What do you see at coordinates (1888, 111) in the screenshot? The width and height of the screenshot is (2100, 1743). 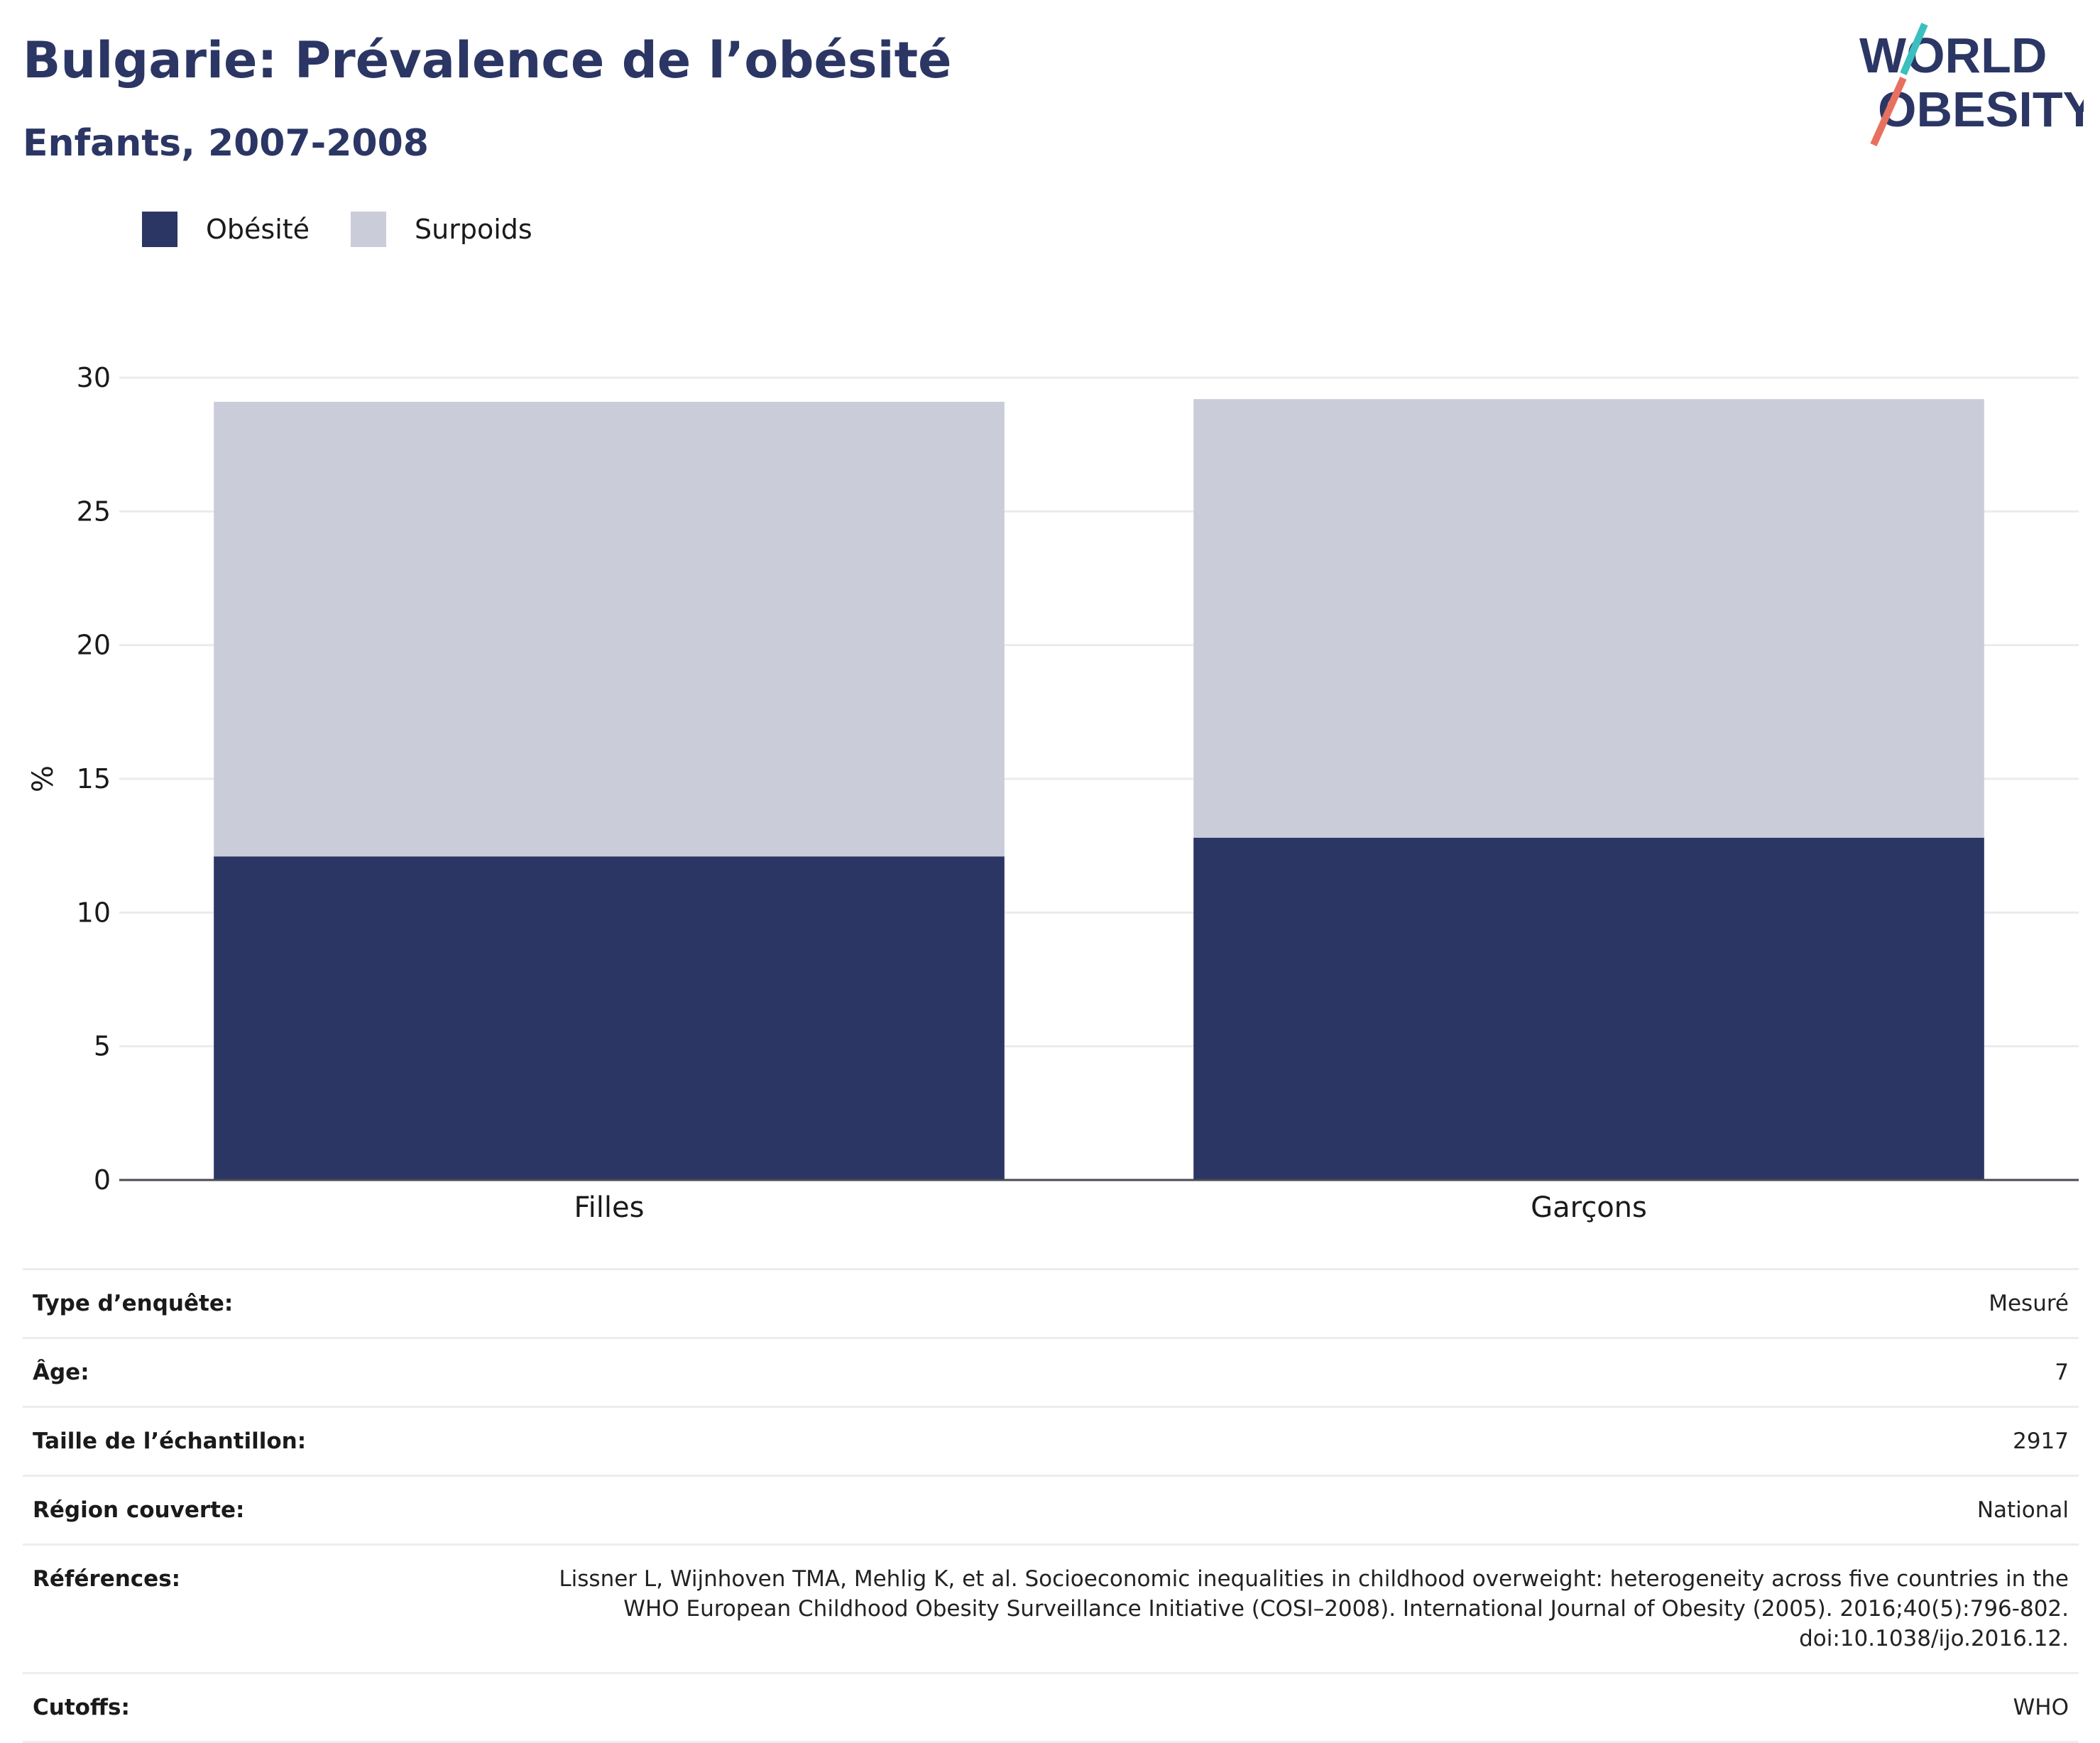 I see `logo-slash-bottom` at bounding box center [1888, 111].